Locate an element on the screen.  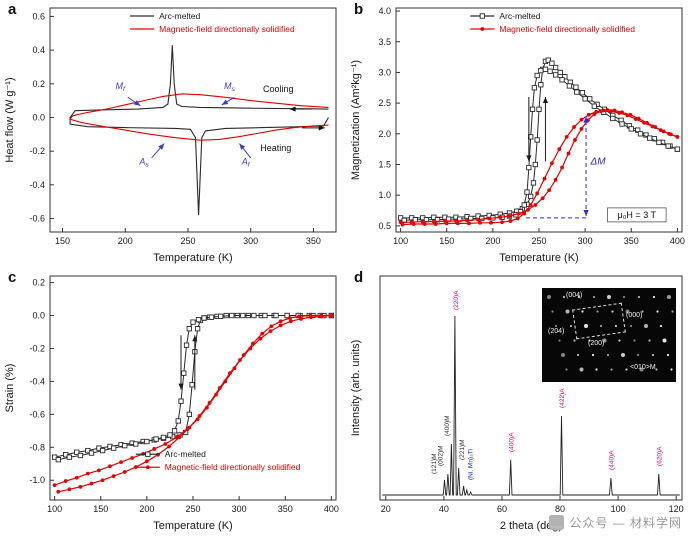
svg-text: 1.0 is located at coordinates (384, 195).